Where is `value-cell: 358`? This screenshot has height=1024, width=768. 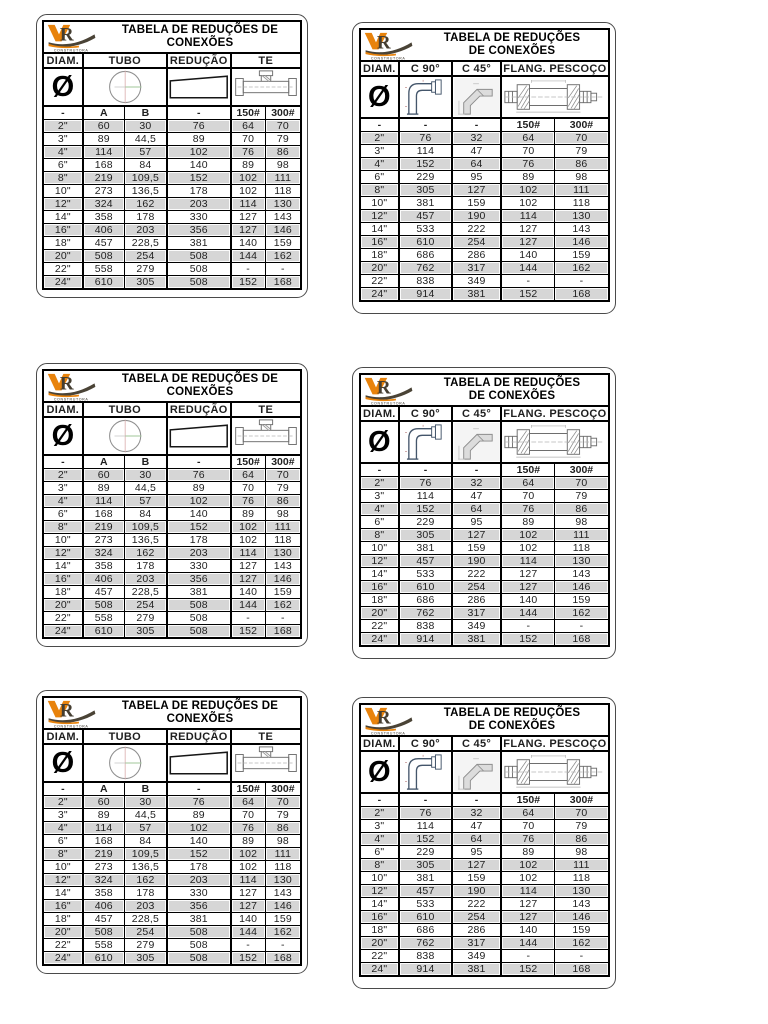
value-cell: 358 is located at coordinates (103, 893).